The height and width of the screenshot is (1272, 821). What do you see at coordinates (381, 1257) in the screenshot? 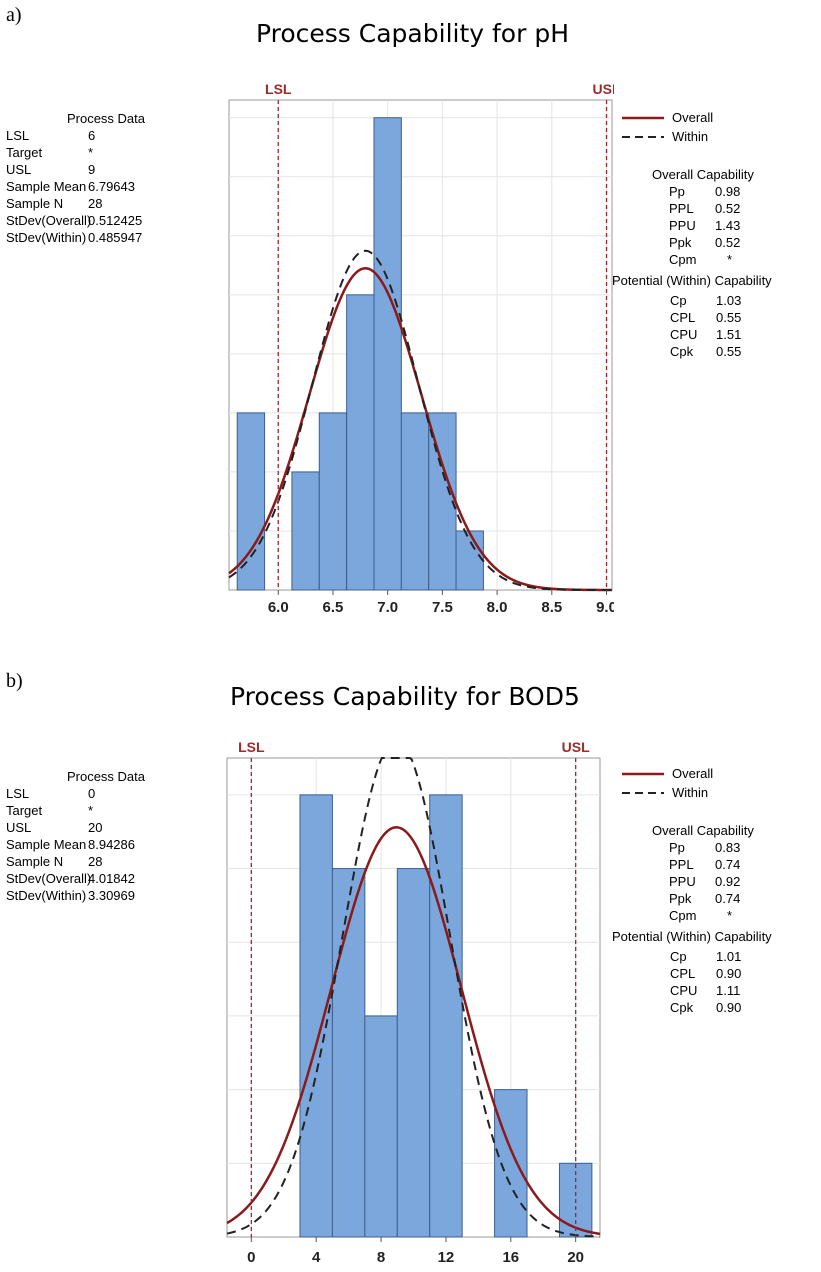
I see `x-tick-label: 8` at bounding box center [381, 1257].